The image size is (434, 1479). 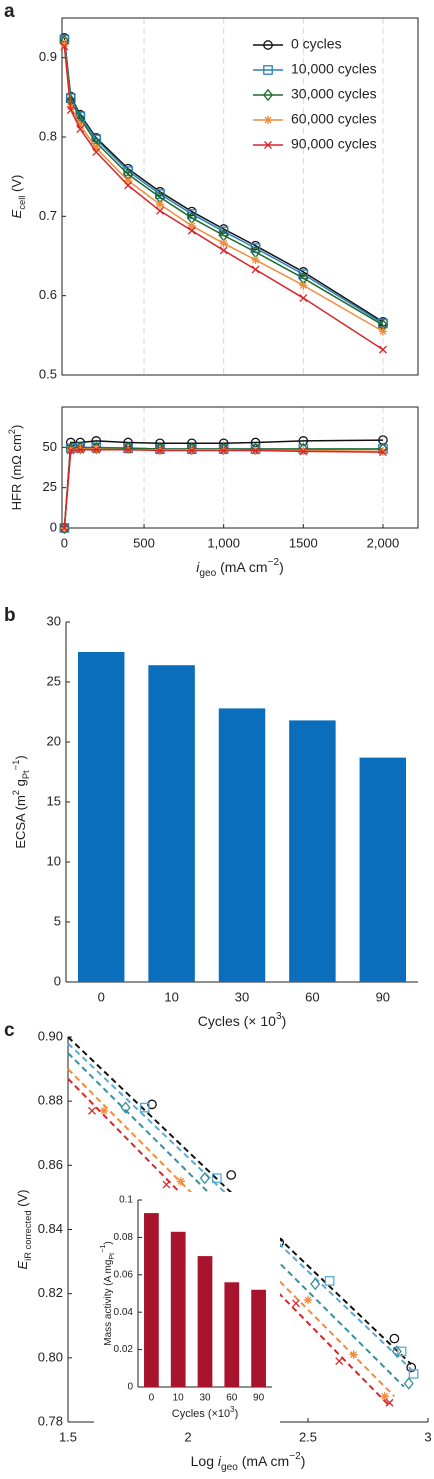 I want to click on y-tick-label: 0.88, so click(x=50, y=1100).